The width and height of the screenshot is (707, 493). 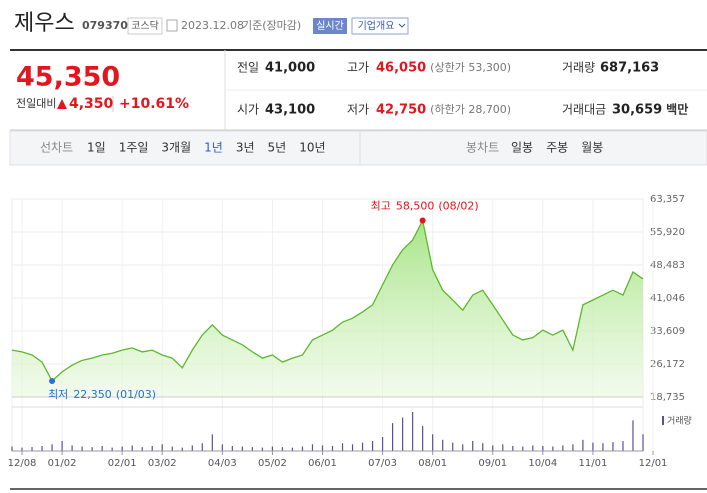 What do you see at coordinates (322, 463) in the screenshot?
I see `x-tick-label: 06/01` at bounding box center [322, 463].